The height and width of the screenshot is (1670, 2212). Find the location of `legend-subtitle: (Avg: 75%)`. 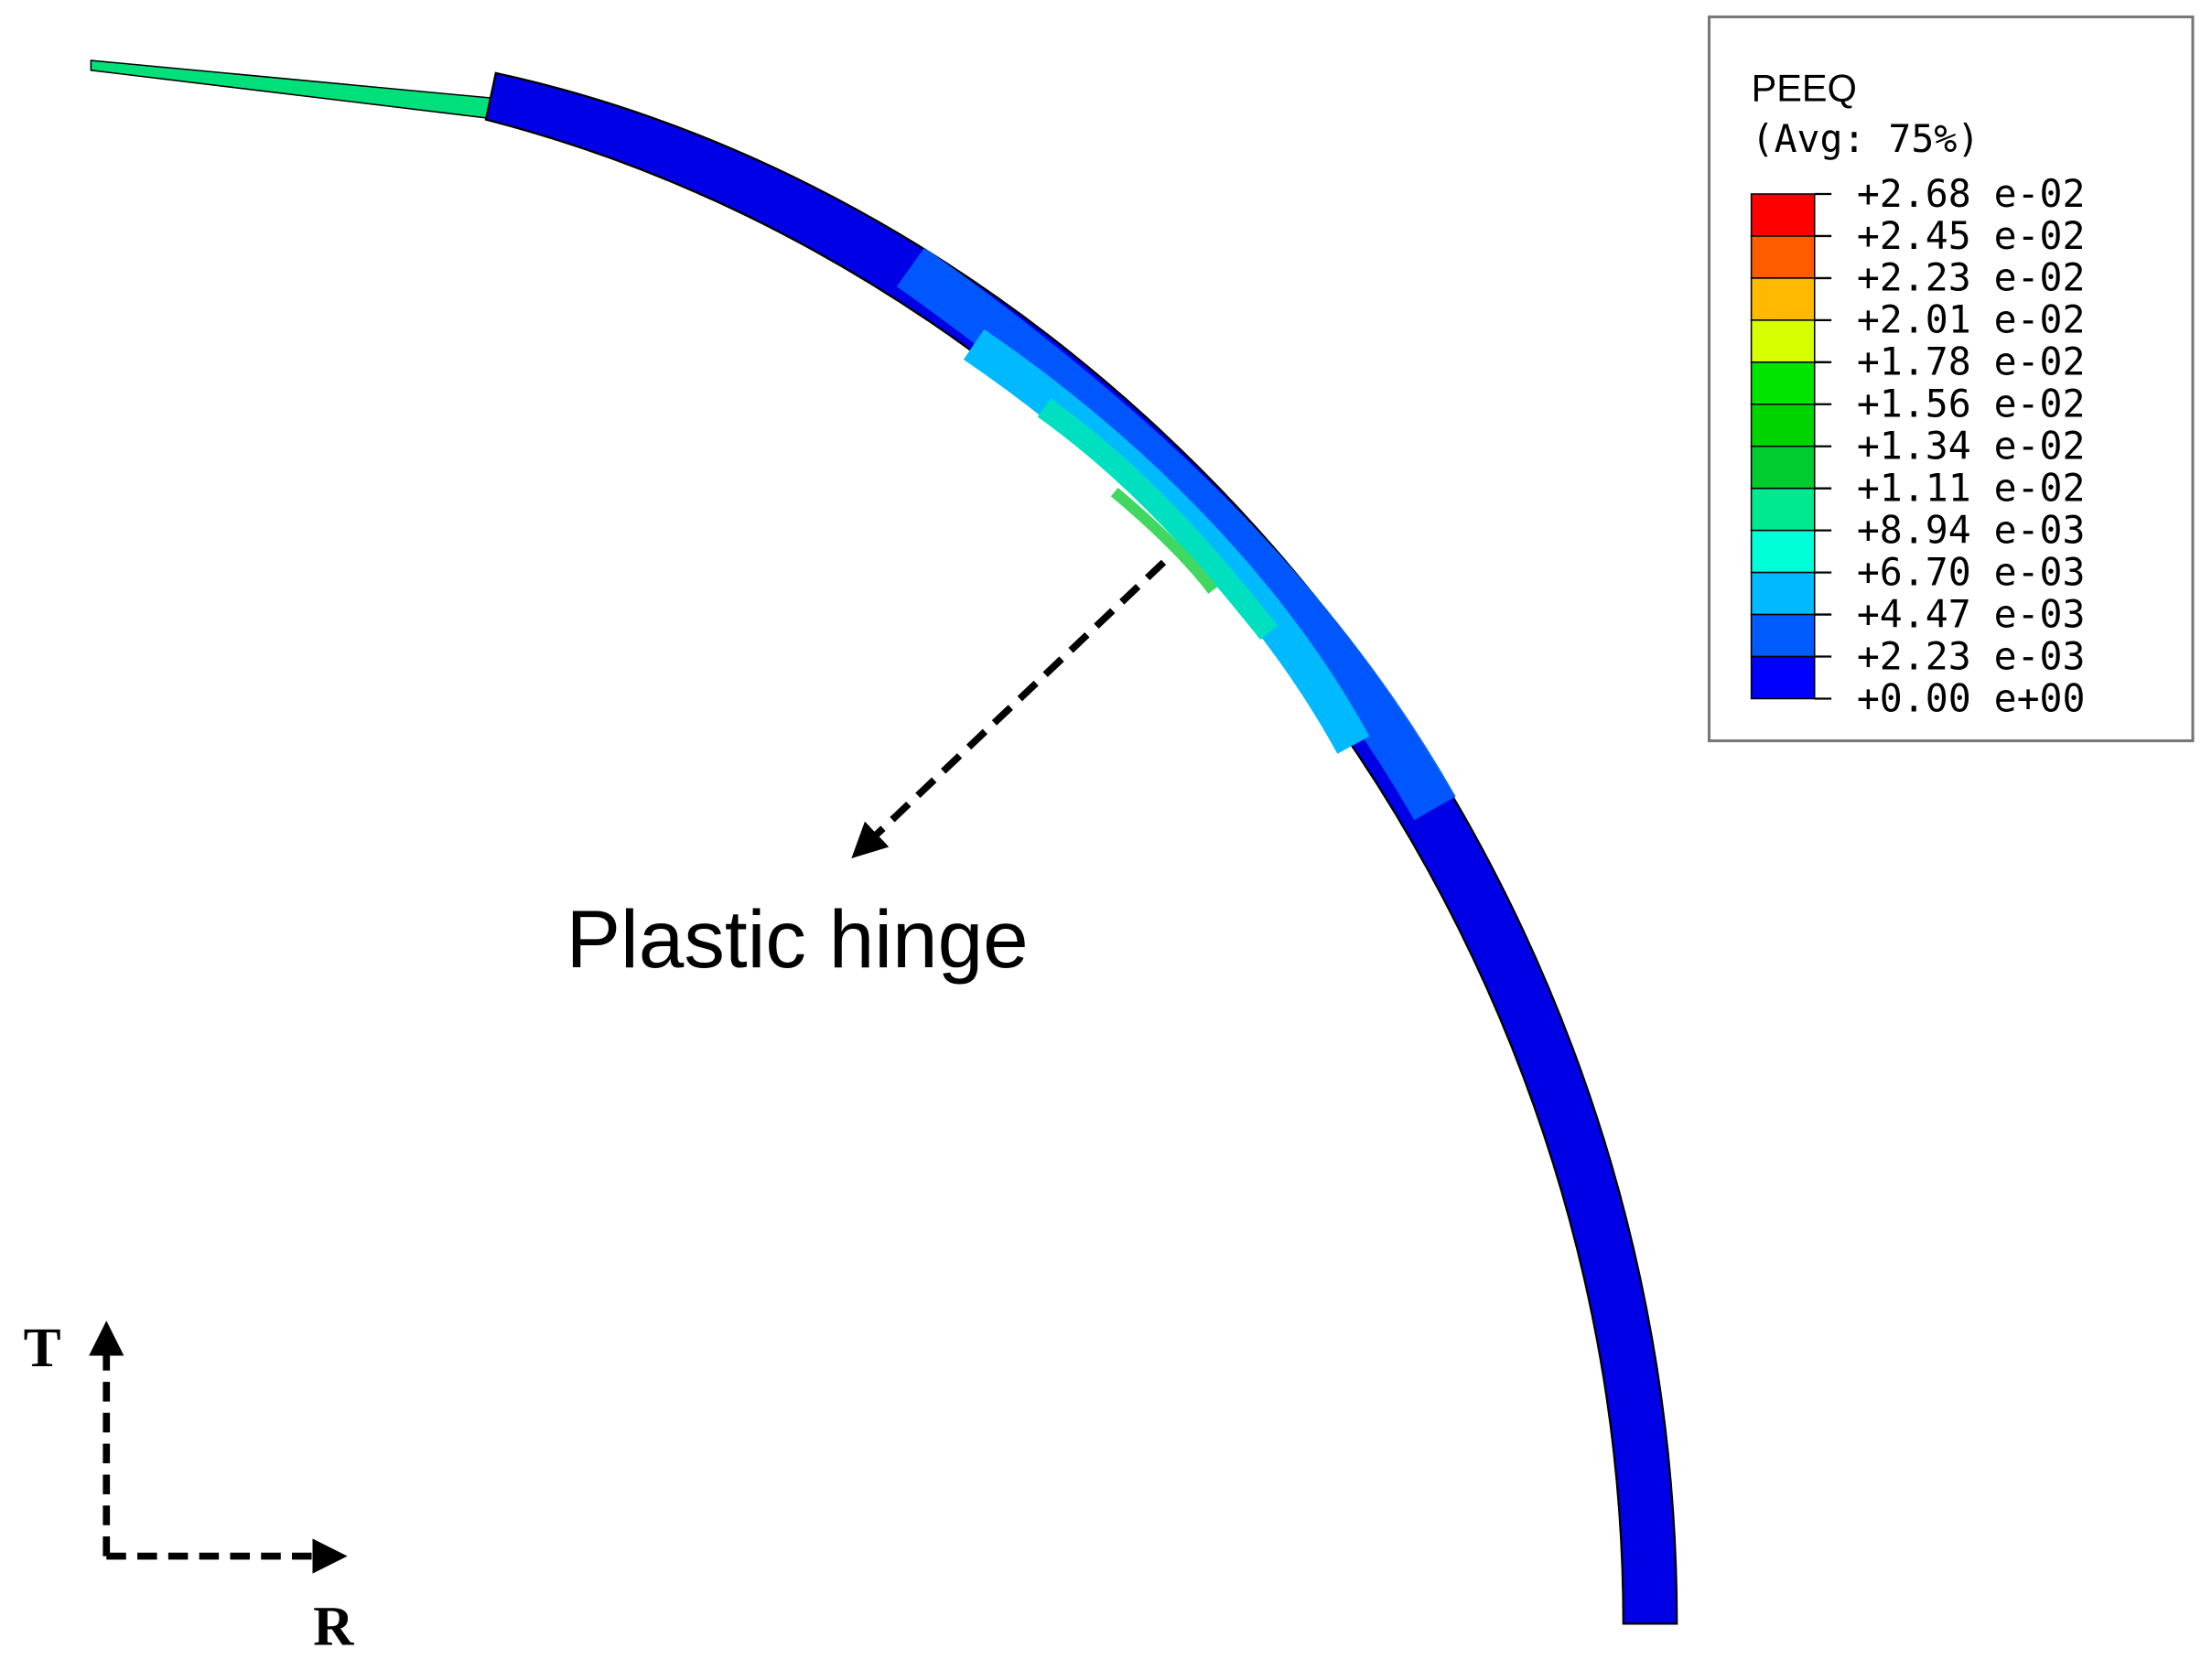

legend-subtitle: (Avg: 75%) is located at coordinates (1866, 139).